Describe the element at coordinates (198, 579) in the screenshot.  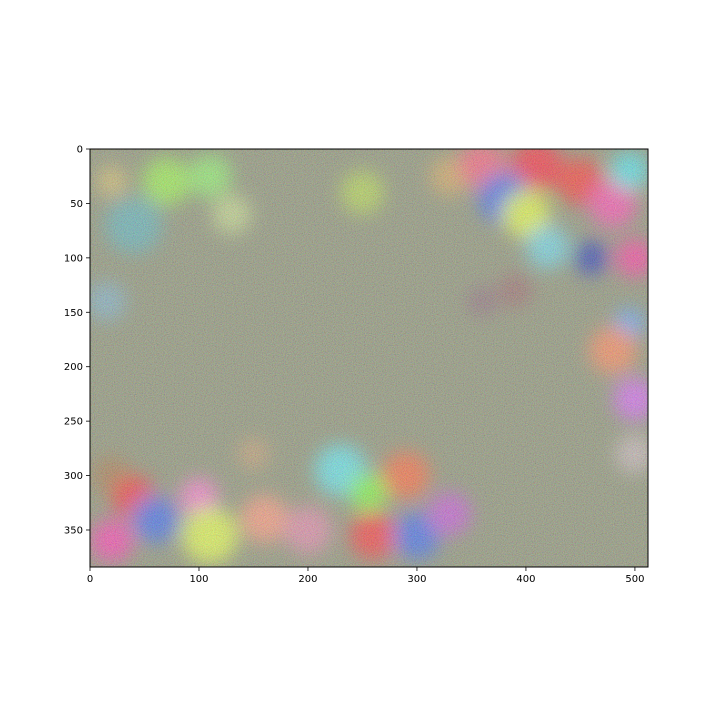
I see `x-tick-label: 100` at that location.